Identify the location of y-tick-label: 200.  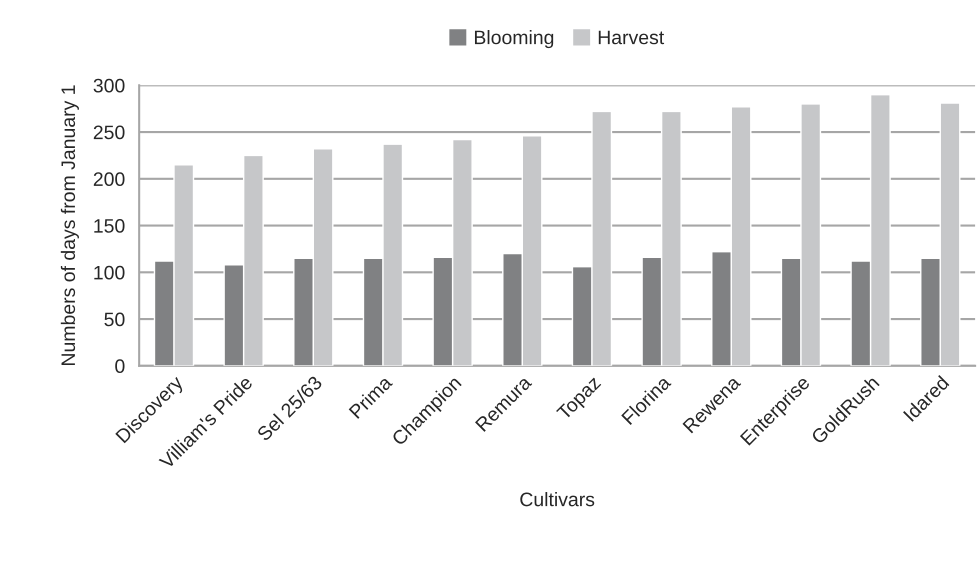
(109, 179).